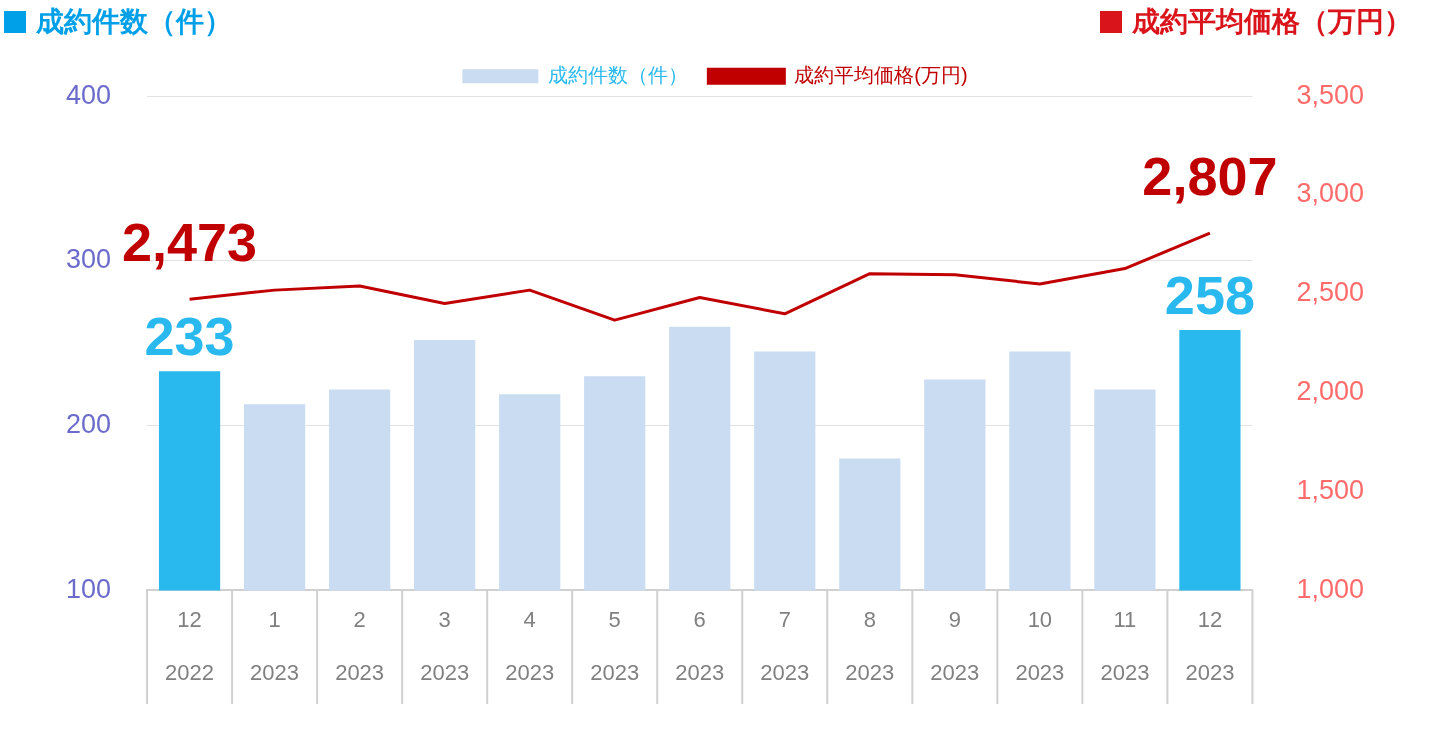 The height and width of the screenshot is (738, 1440). I want to click on category-label: 4 2023, so click(530, 645).